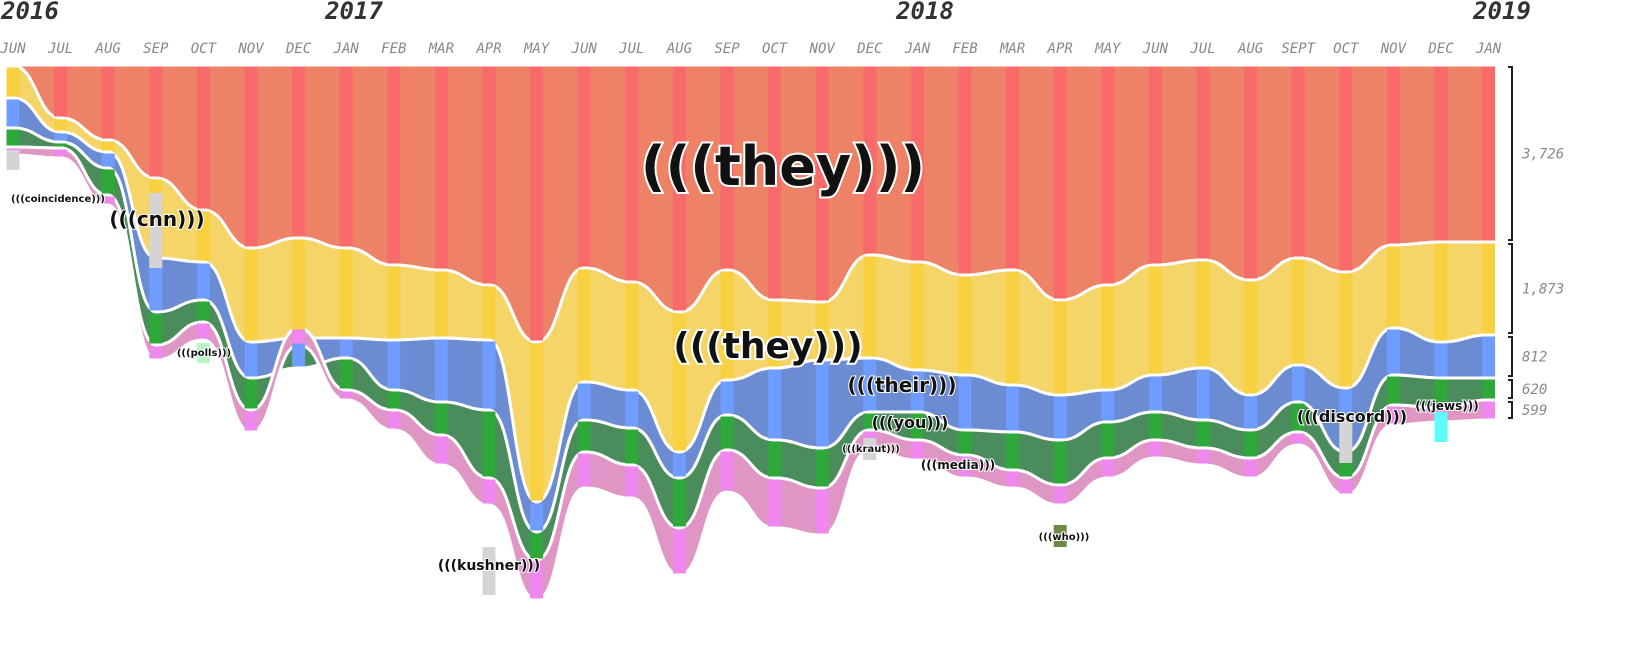 Image resolution: width=1650 pixels, height=671 pixels. Describe the element at coordinates (584, 49) in the screenshot. I see `month-tick-12: JUN` at that location.